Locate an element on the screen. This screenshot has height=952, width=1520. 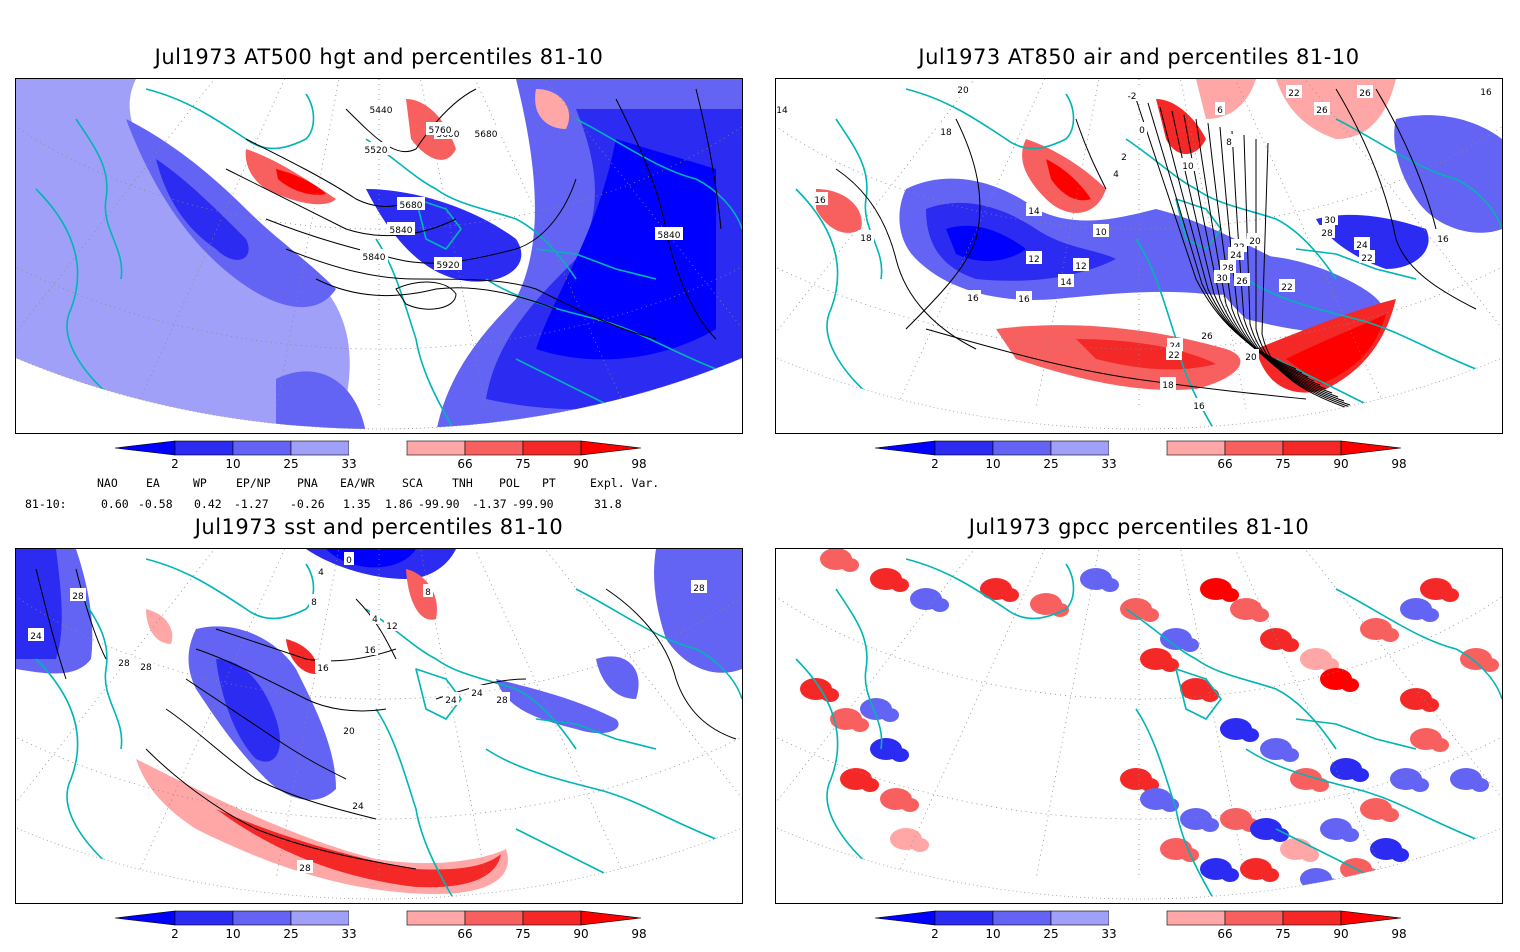
svg-text: 8 is located at coordinates (1229, 143).